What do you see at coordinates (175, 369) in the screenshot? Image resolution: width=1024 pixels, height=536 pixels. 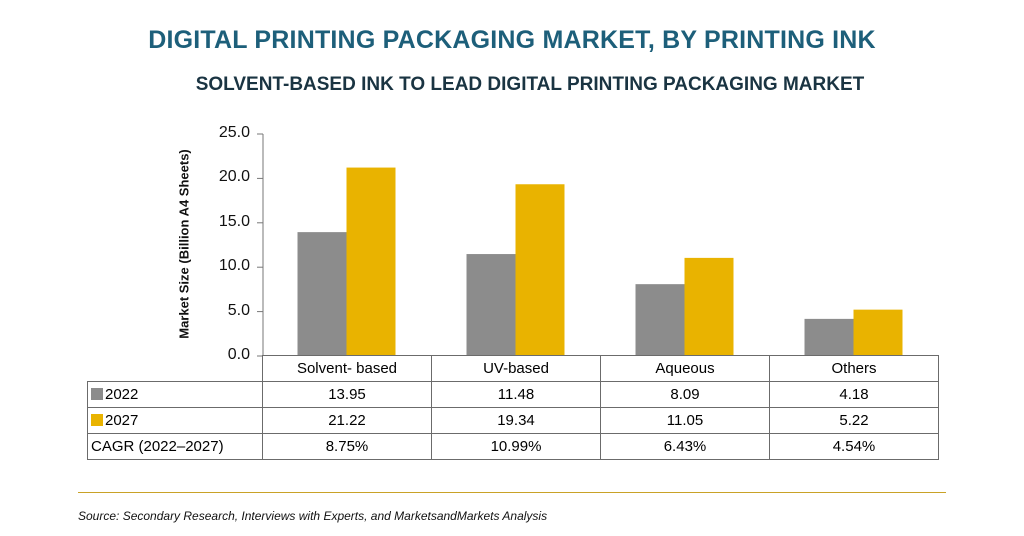 I see `table-corner` at bounding box center [175, 369].